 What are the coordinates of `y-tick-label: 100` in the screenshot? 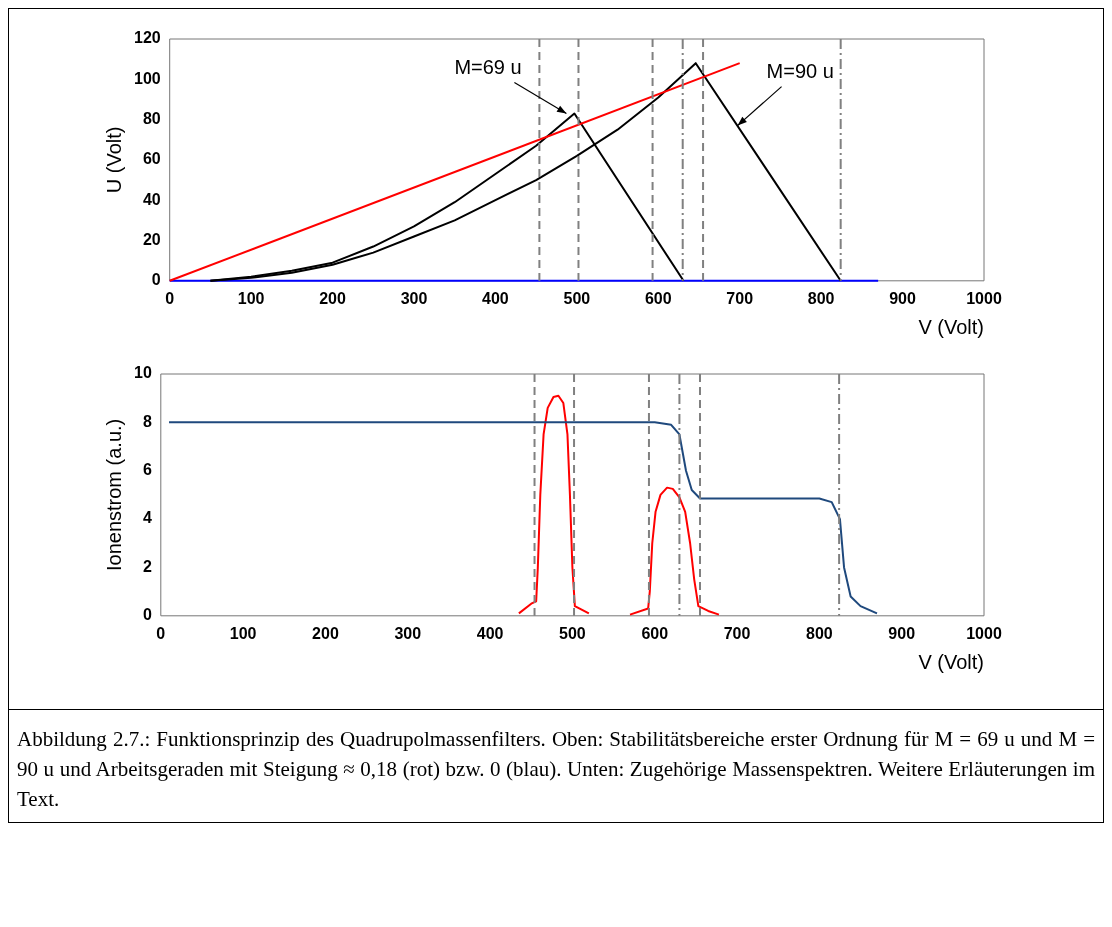 It's located at (147, 78).